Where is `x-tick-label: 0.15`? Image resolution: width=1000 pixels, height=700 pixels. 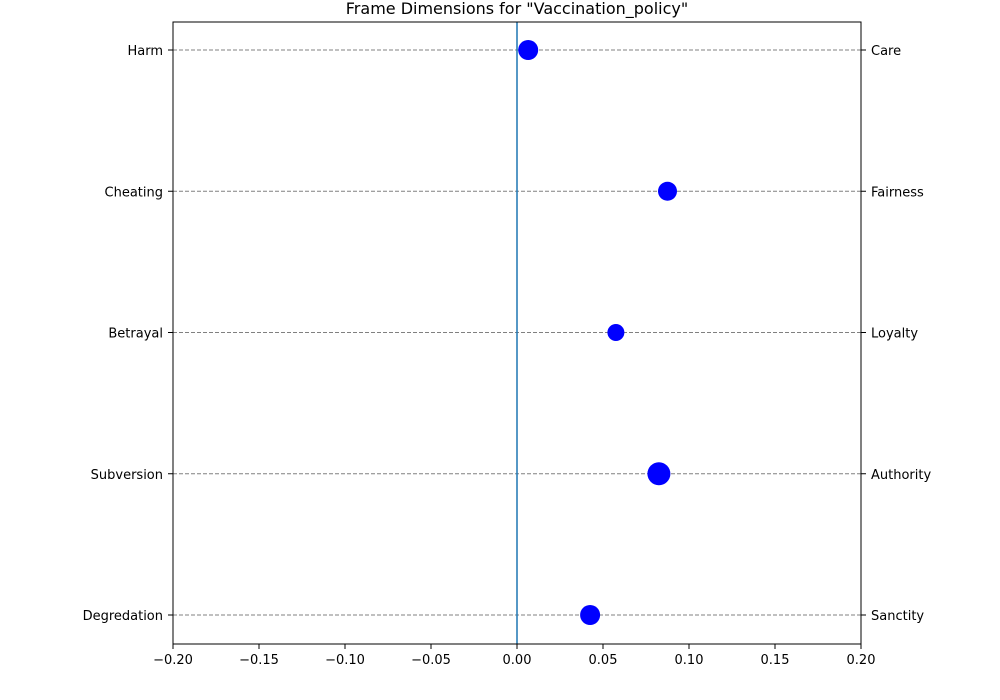 x-tick-label: 0.15 is located at coordinates (775, 660).